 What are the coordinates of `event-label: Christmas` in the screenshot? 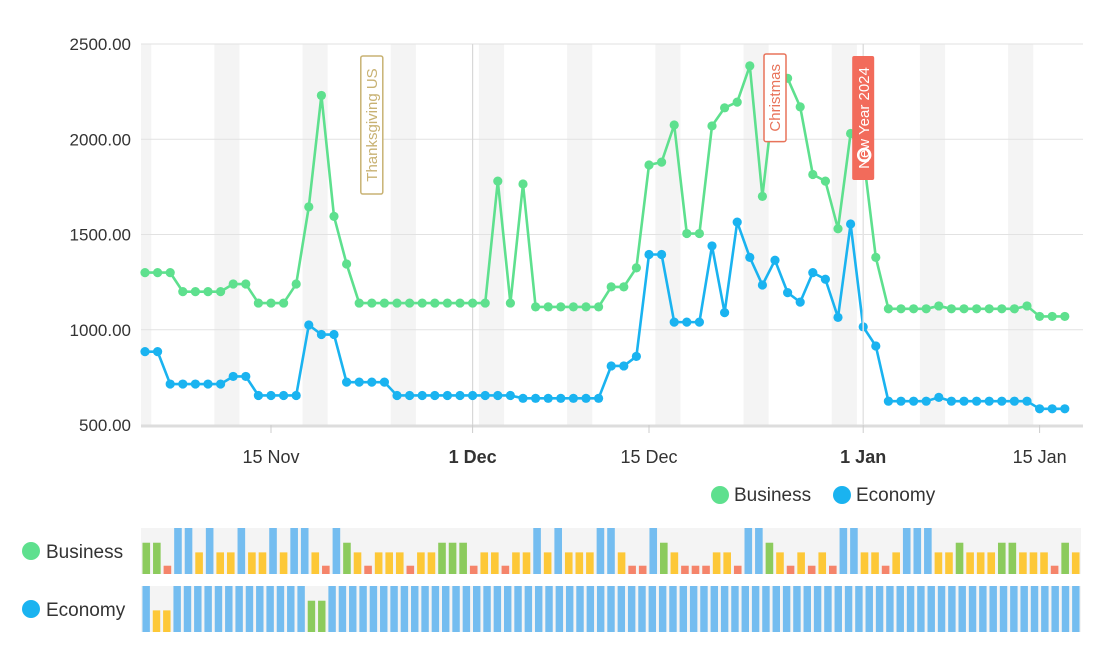 It's located at (775, 98).